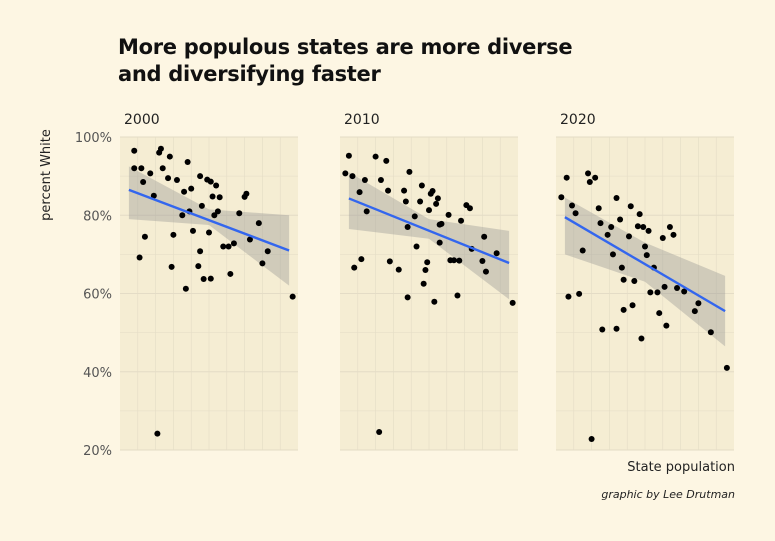 This screenshot has width=775, height=541. Describe the element at coordinates (97, 295) in the screenshot. I see `y-tick-label: 60%` at that location.